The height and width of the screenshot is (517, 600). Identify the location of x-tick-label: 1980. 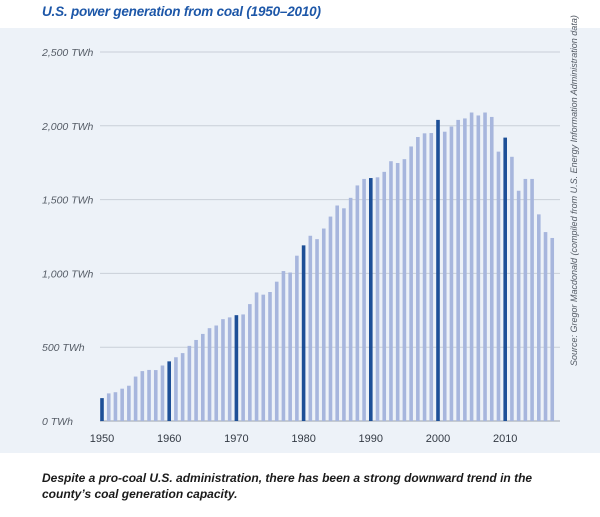
(303, 439).